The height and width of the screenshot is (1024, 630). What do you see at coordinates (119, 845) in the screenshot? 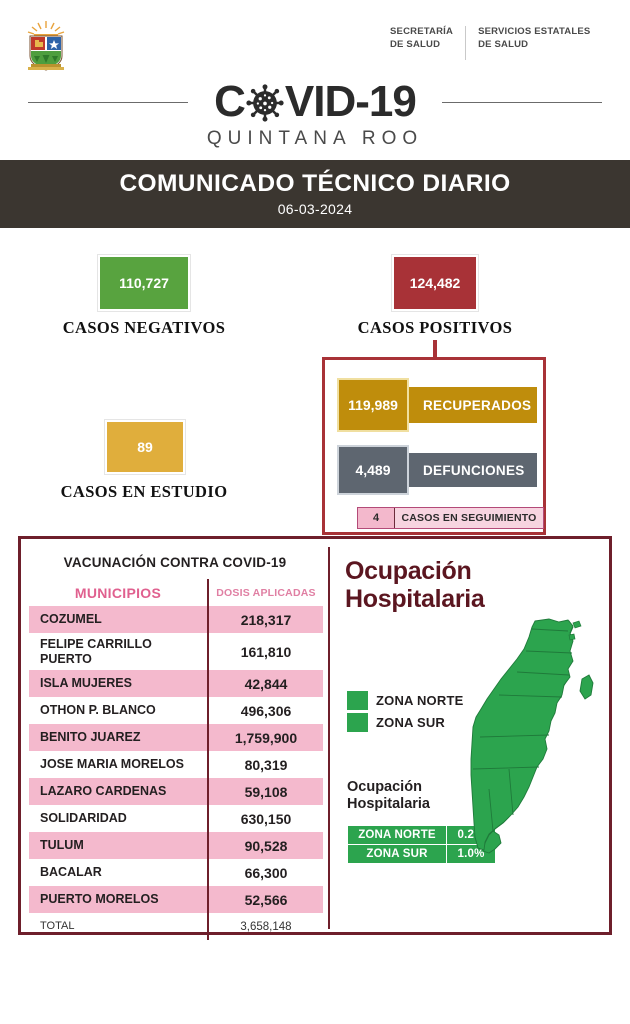
I see `municipio-name: TULUM` at bounding box center [119, 845].